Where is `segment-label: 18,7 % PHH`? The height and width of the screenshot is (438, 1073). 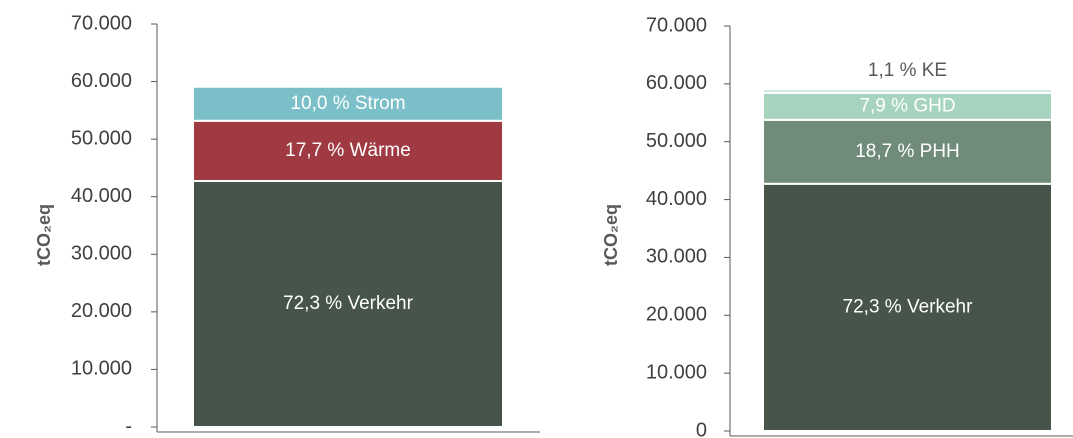 segment-label: 18,7 % PHH is located at coordinates (907, 151).